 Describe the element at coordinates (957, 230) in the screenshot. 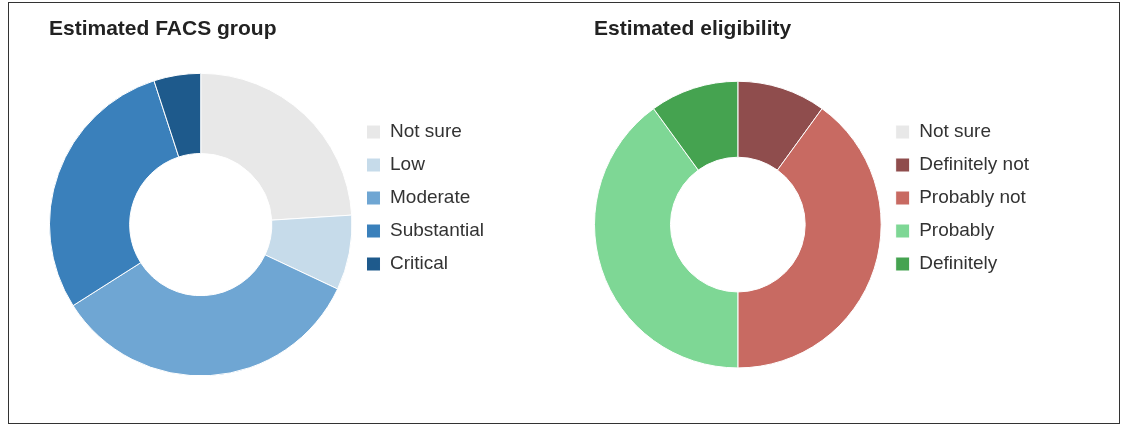

I see `legend-label: Probably` at that location.